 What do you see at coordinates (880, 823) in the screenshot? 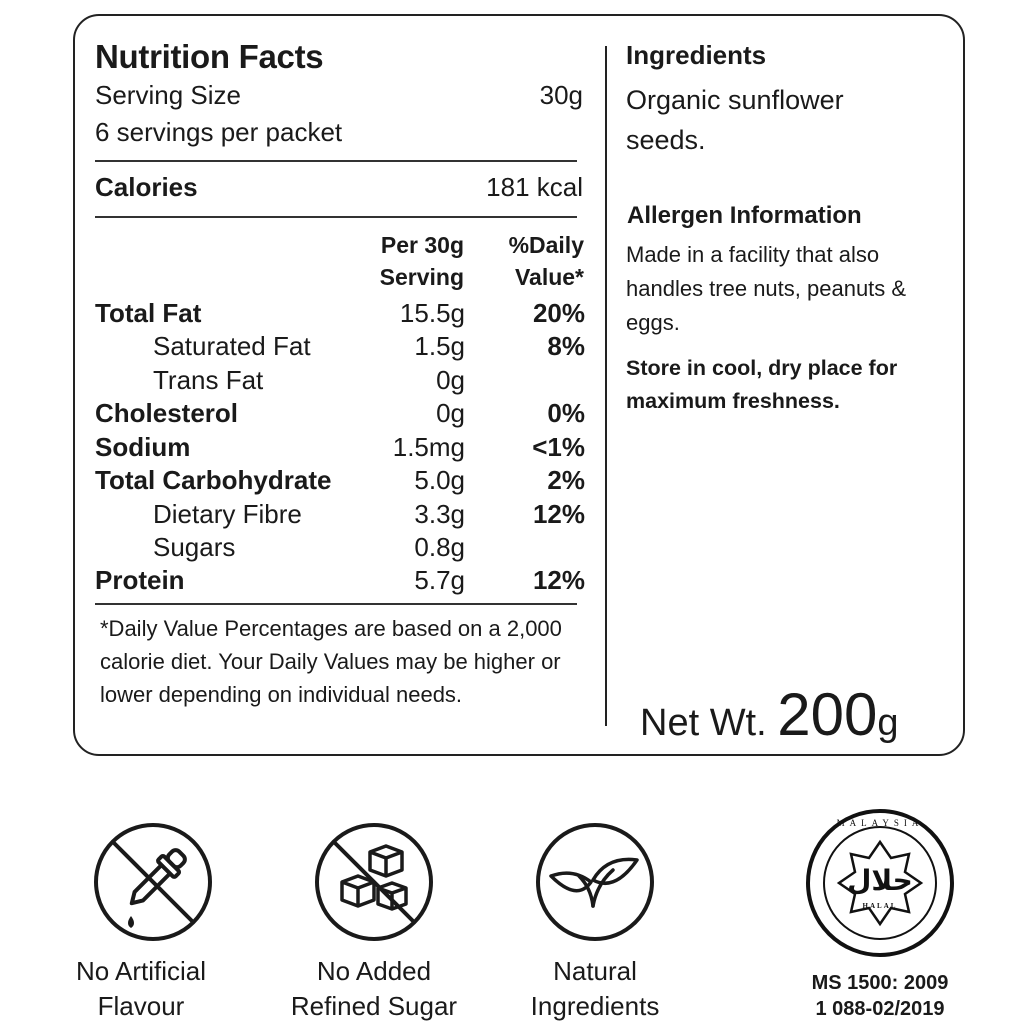
I see `svg-text: MALAYSIA` at bounding box center [880, 823].